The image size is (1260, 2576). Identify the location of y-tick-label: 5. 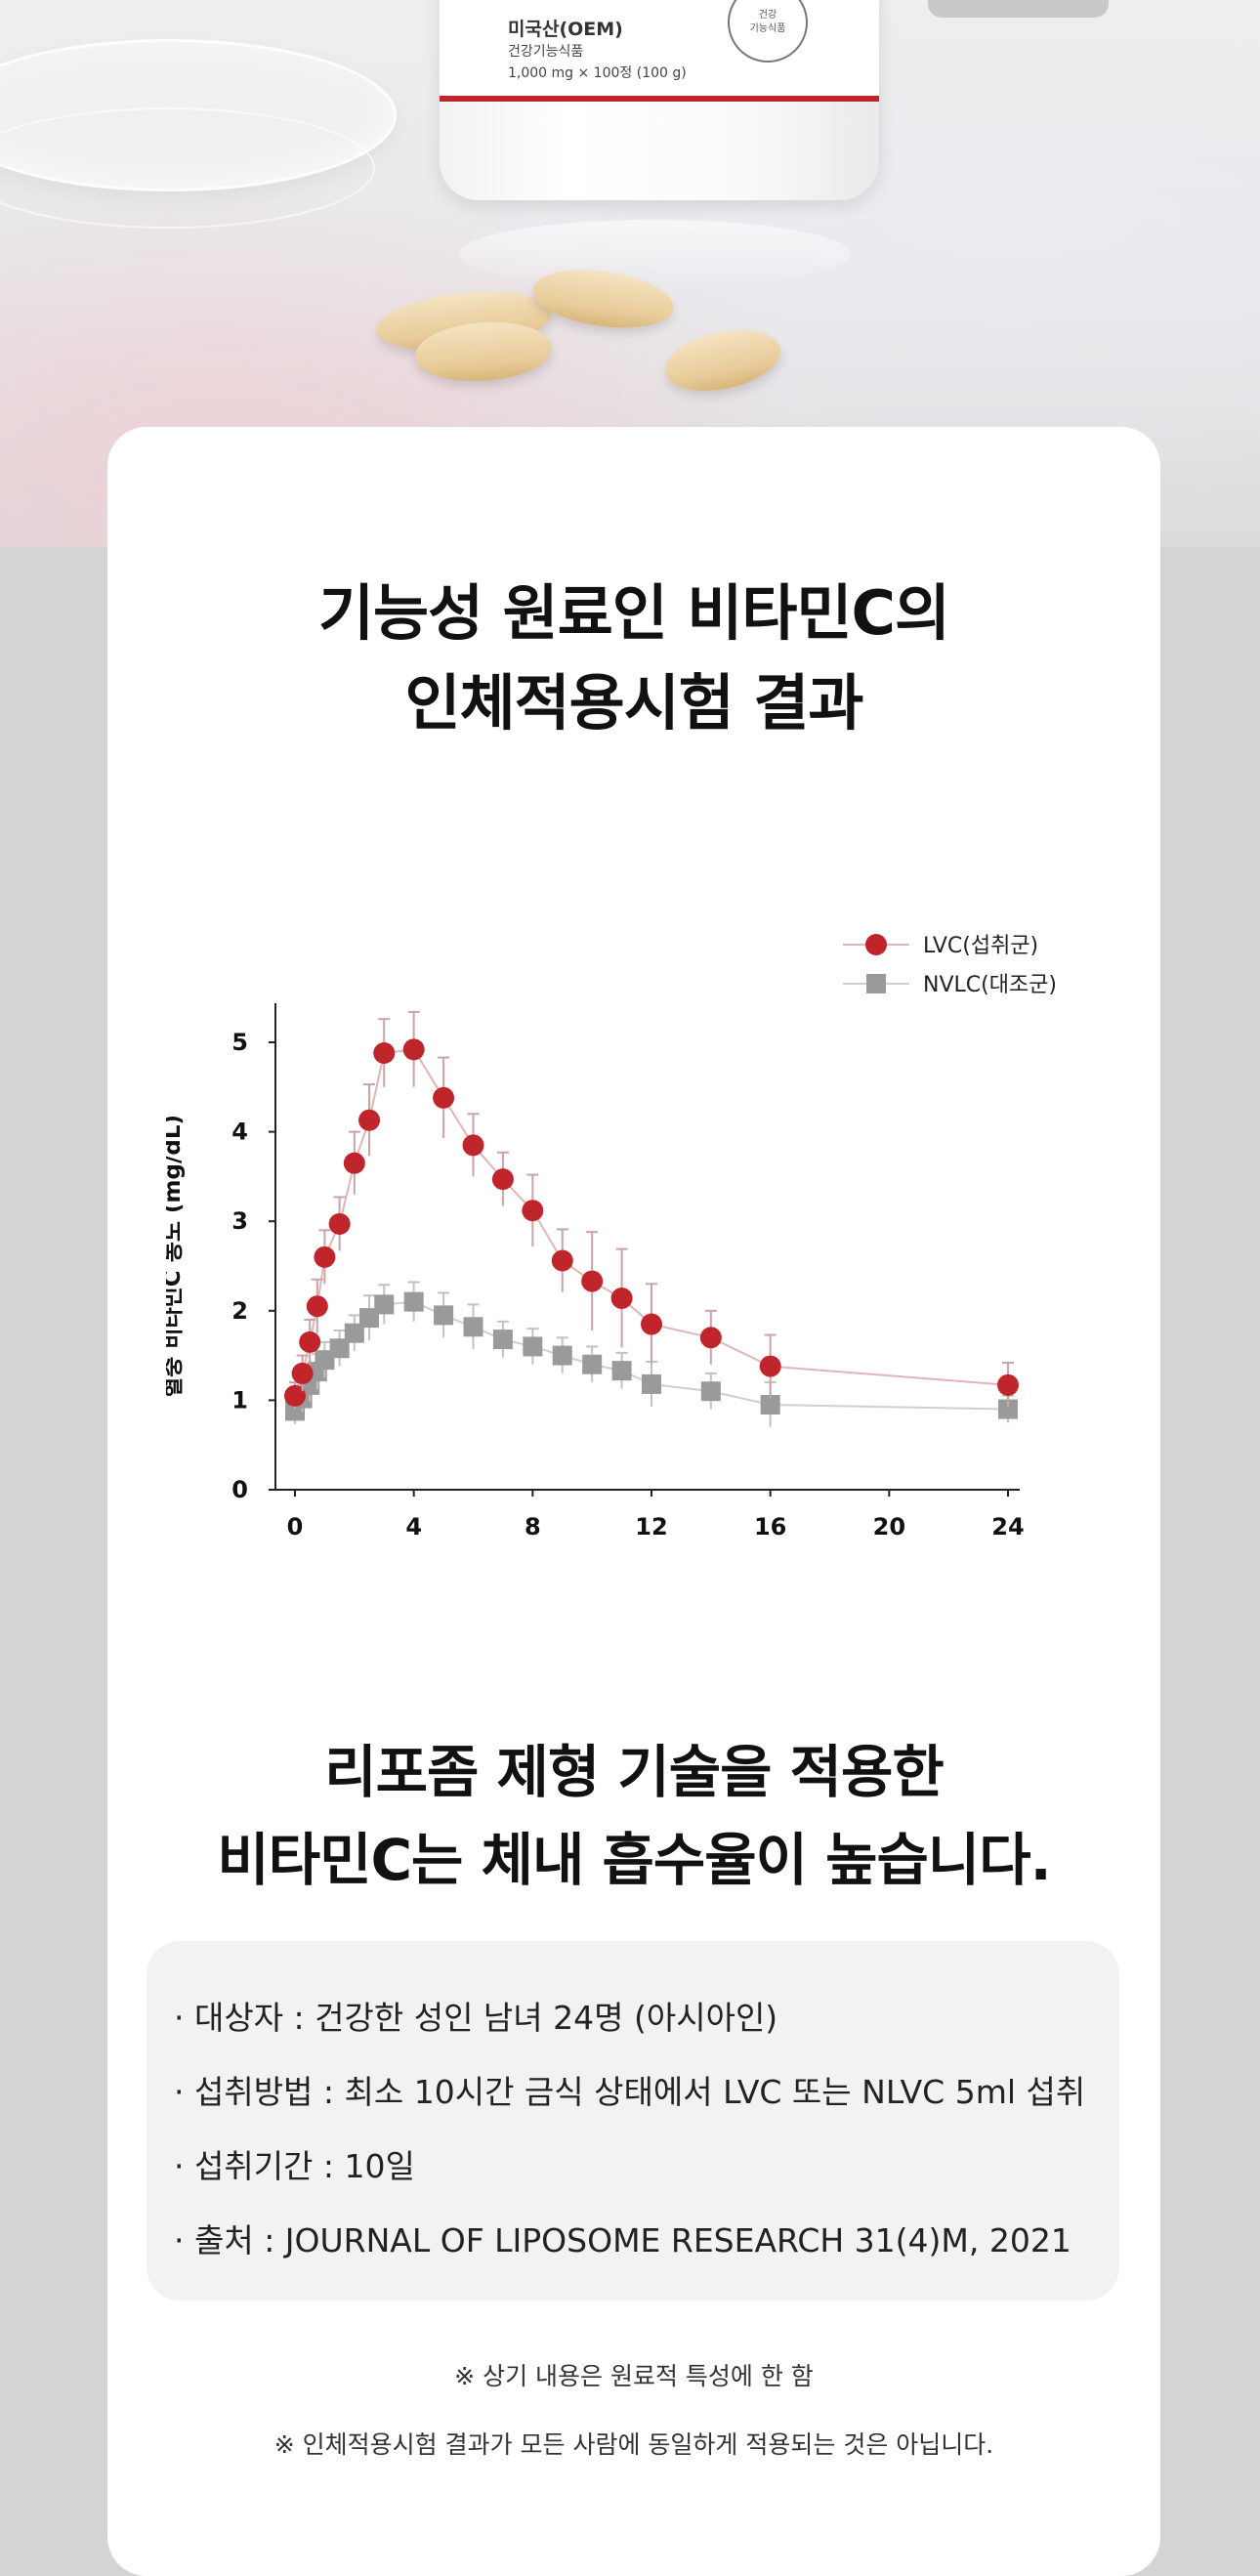
(239, 1042).